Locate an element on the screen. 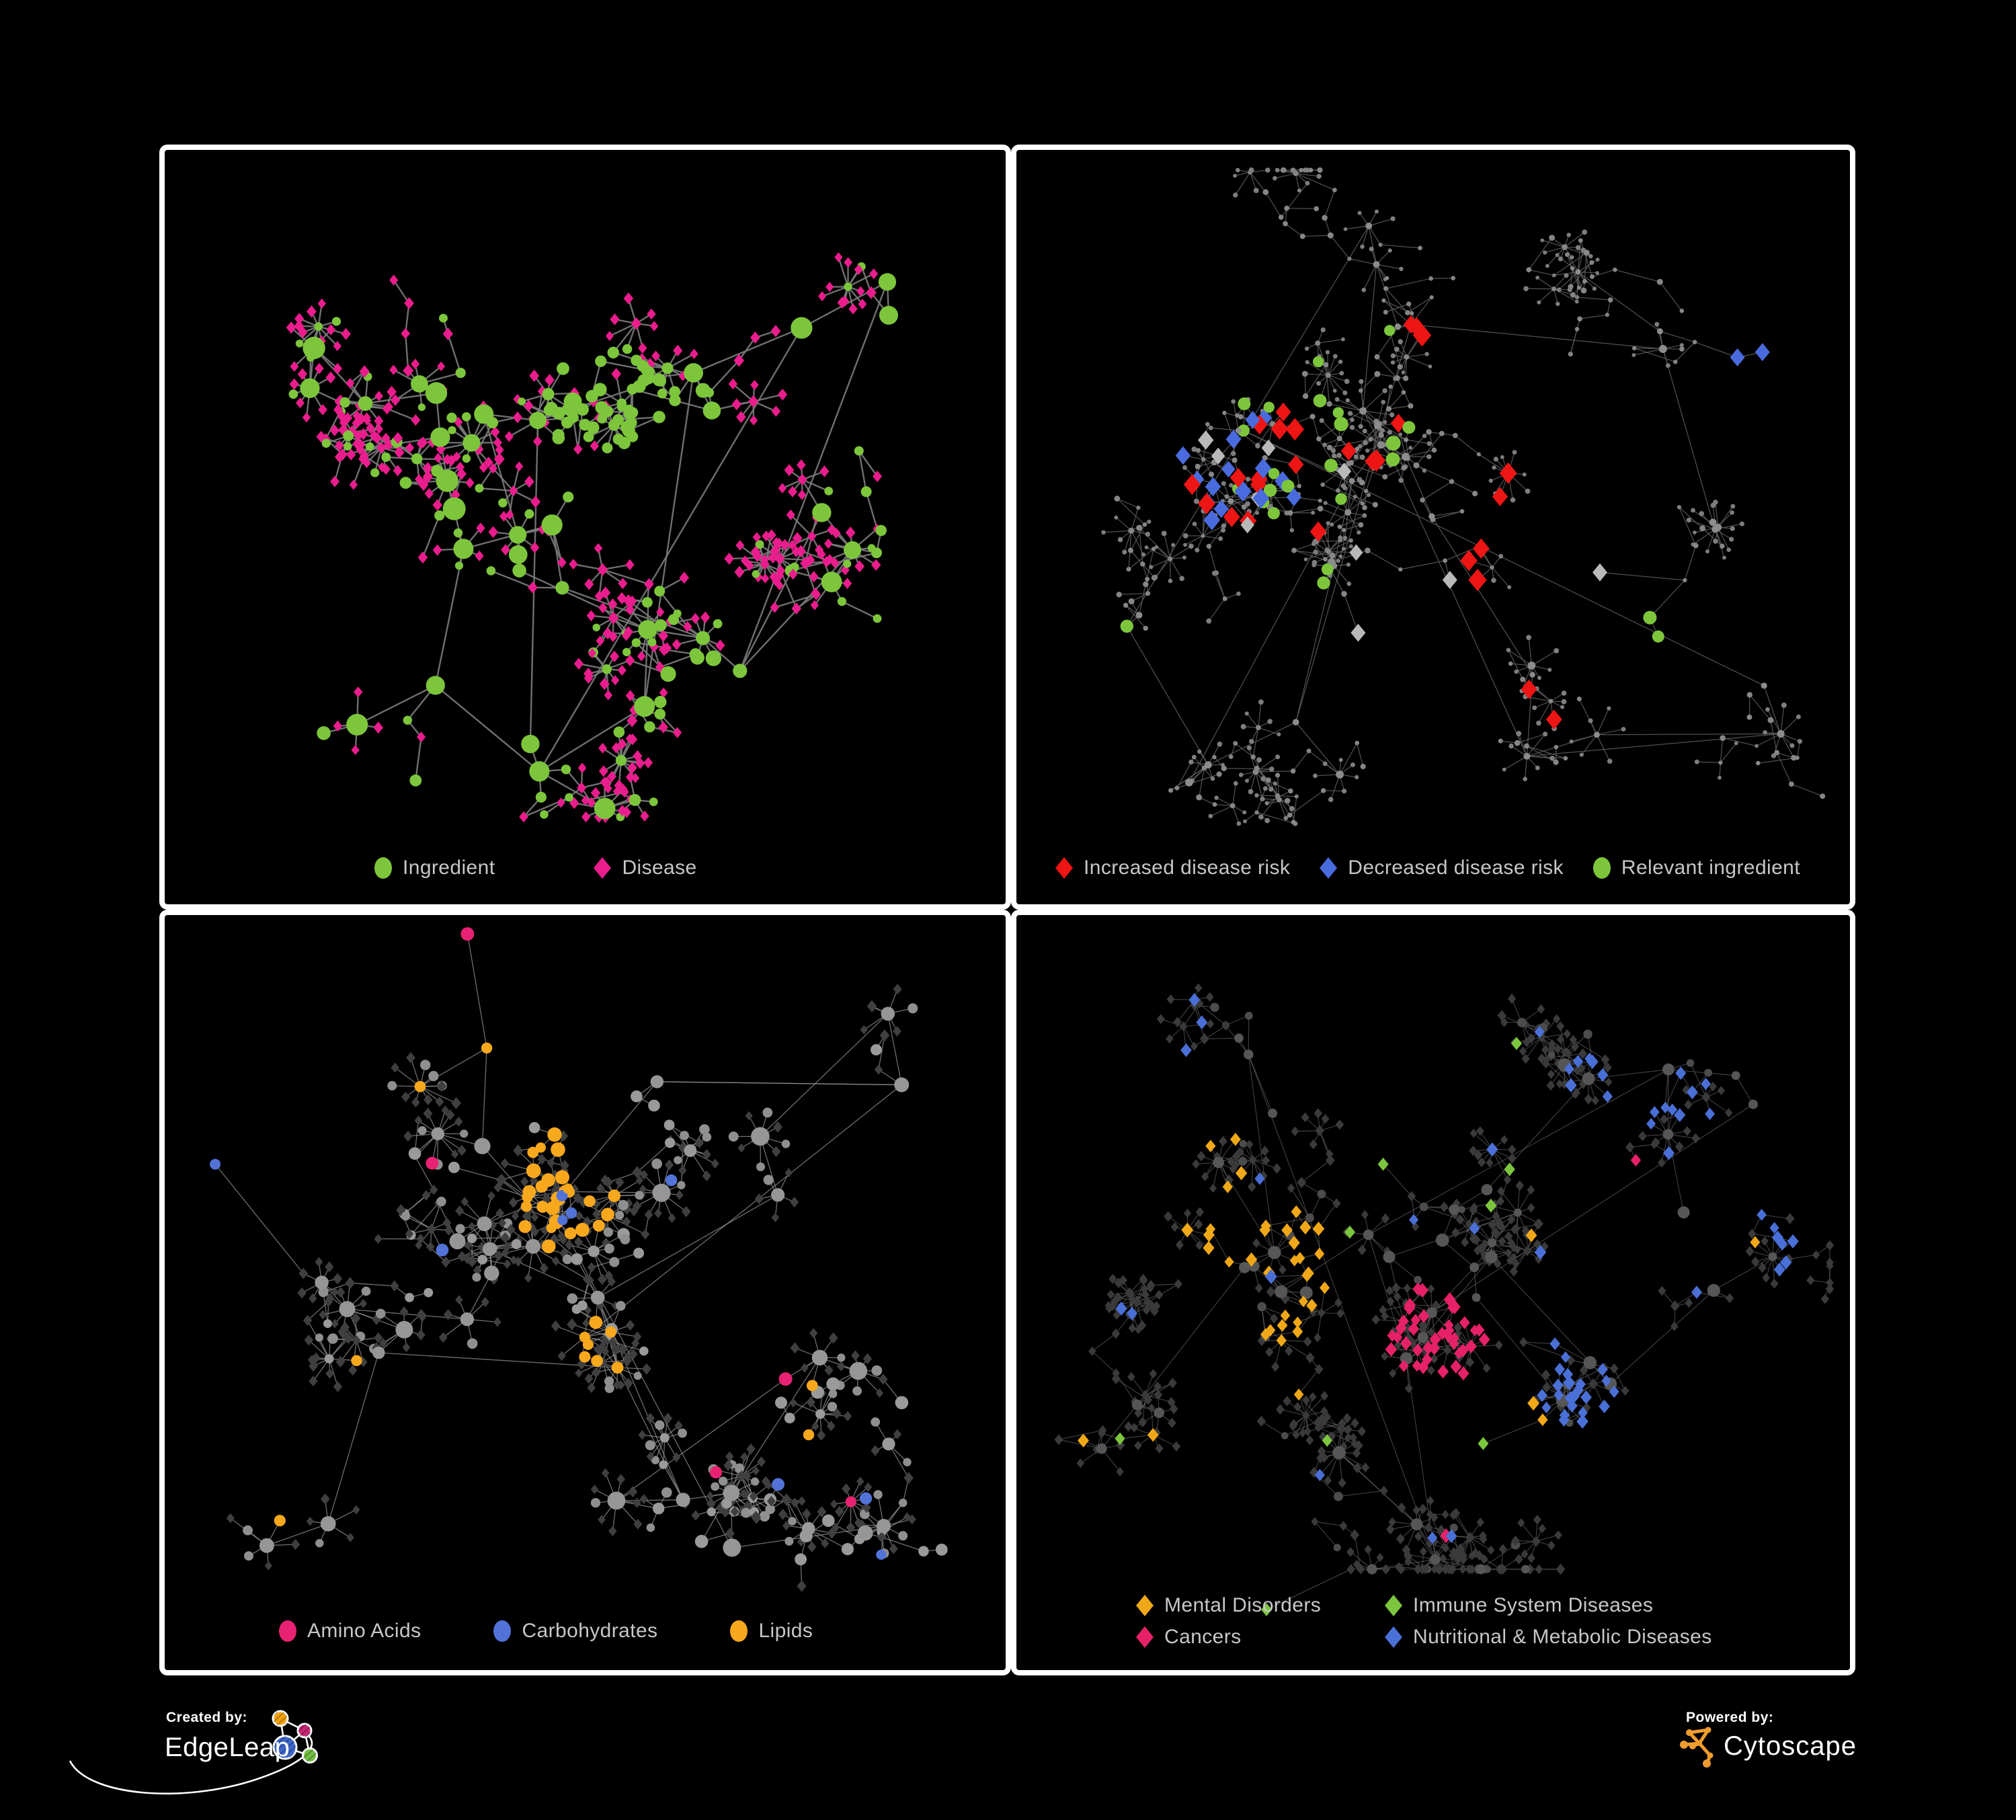 This screenshot has width=2016, height=1820. legend-item: Nutritional & Metabolic Diseases is located at coordinates (1547, 1637).